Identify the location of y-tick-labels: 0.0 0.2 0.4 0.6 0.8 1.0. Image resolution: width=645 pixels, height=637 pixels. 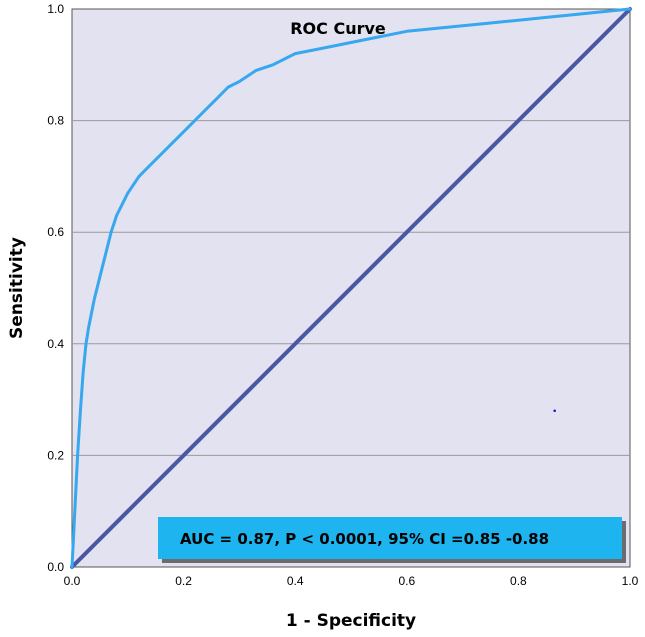
(55, 288).